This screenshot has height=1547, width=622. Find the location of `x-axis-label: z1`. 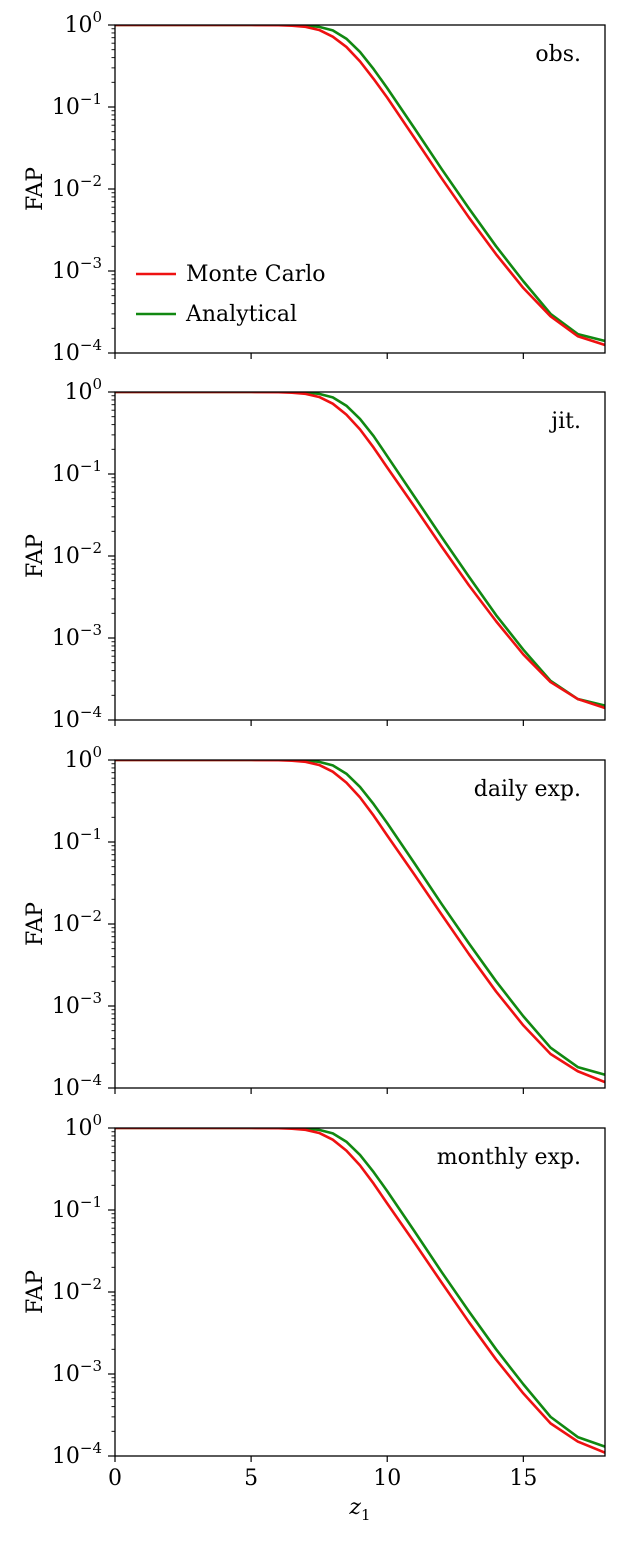

x-axis-label: z1 is located at coordinates (359, 1509).